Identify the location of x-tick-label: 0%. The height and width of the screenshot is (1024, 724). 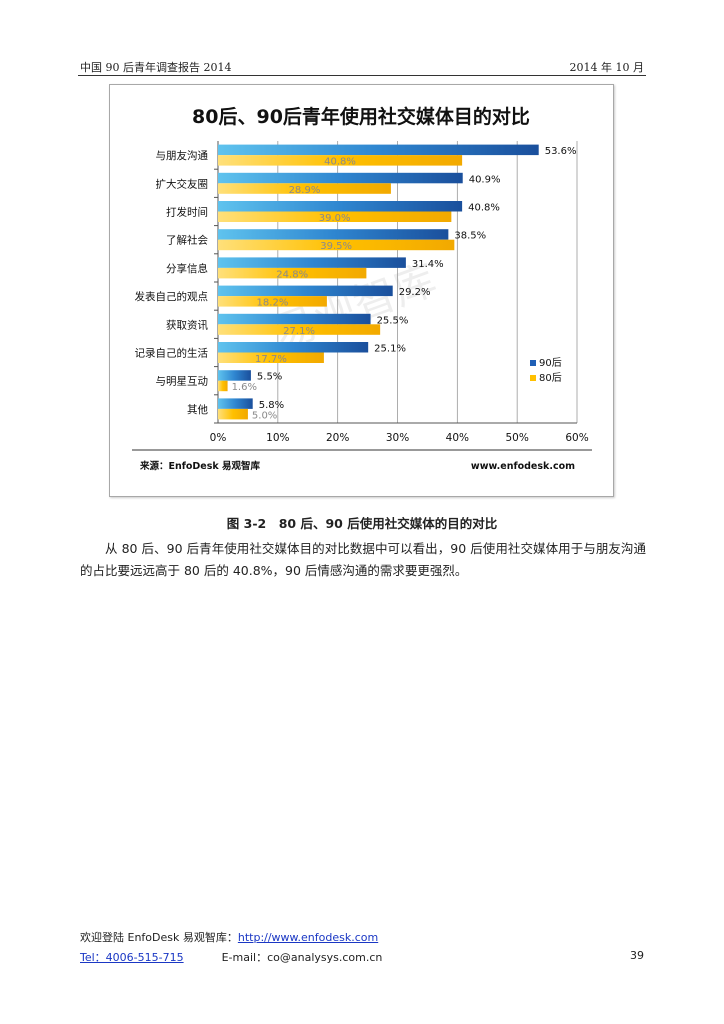
(218, 438).